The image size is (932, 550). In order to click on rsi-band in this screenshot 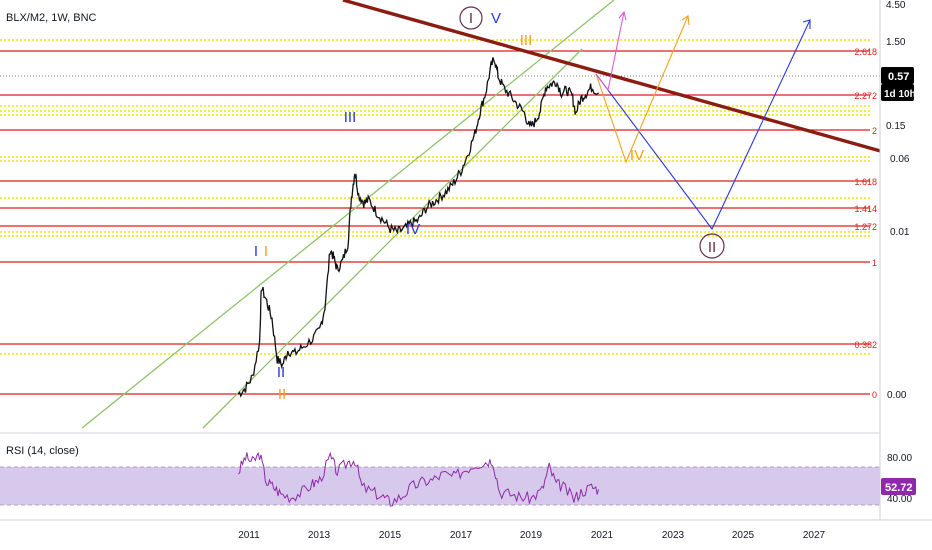, I will do `click(440, 486)`.